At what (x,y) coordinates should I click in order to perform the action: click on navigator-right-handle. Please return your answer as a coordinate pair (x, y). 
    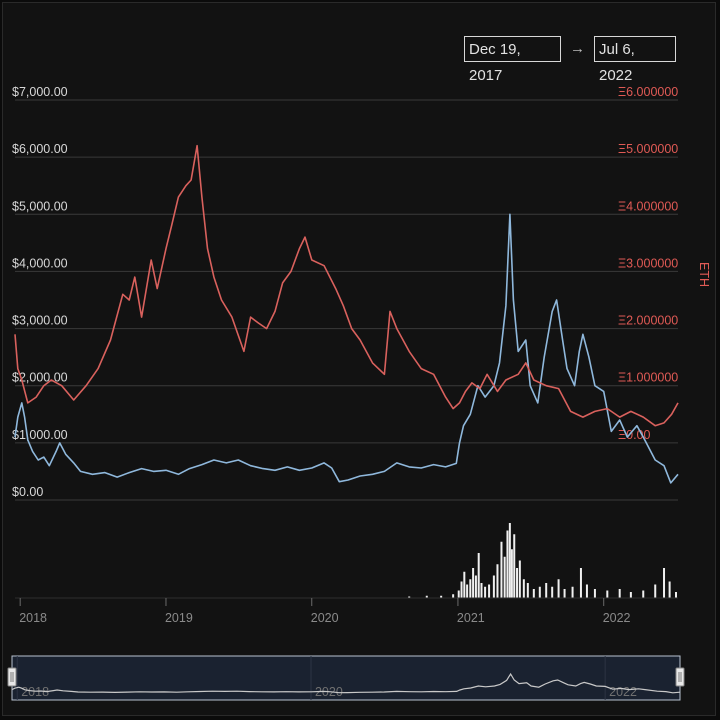
    Looking at the image, I should click on (680, 677).